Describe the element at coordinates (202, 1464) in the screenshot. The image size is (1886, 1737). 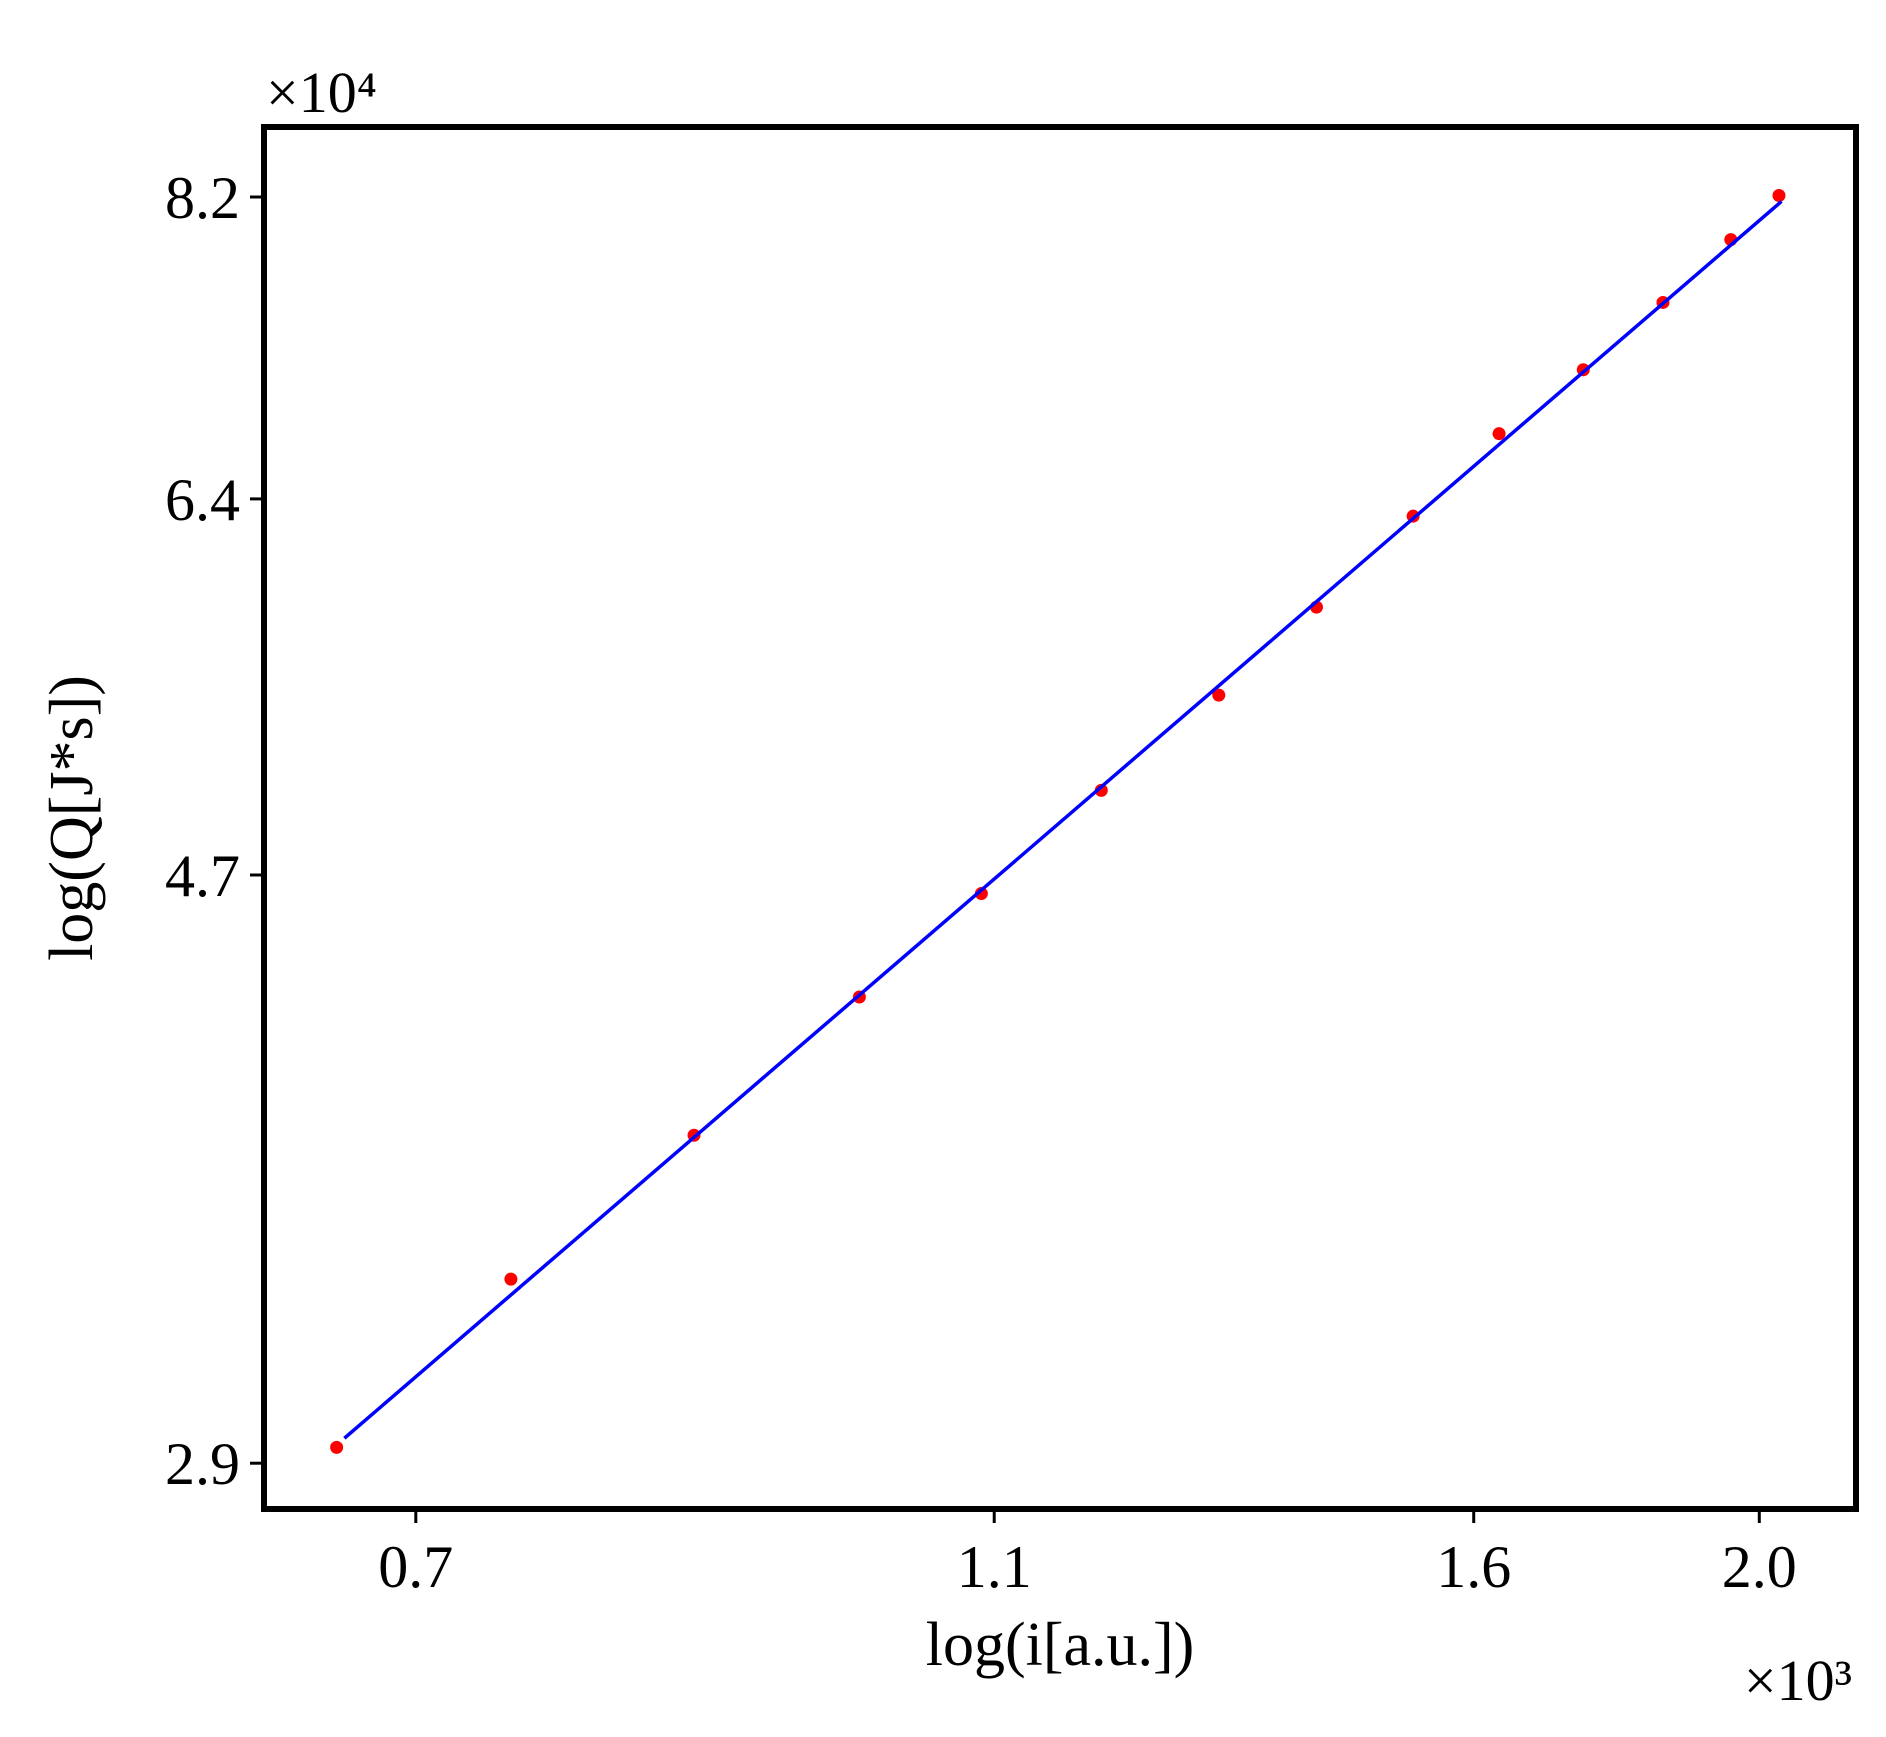
I see `y-tick-label: 2.9` at that location.